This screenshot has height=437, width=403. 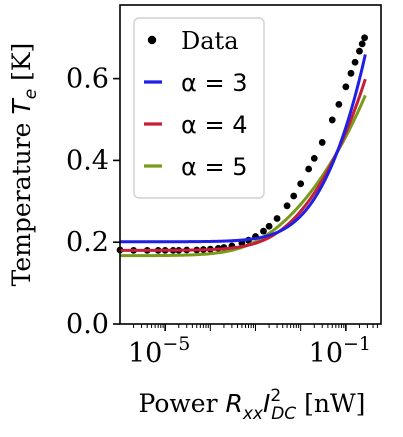 What do you see at coordinates (252, 405) in the screenshot?
I see `x-axis-label: Power RxxI2 DC [nW]` at bounding box center [252, 405].